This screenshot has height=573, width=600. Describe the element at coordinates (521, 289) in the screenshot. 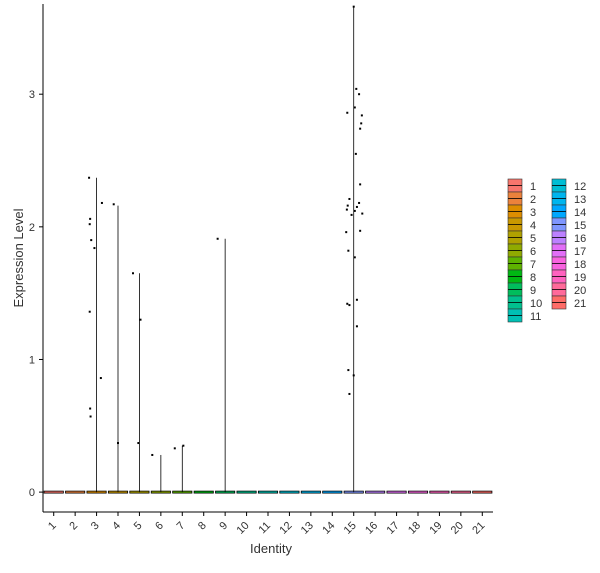

I see `legend-item-9: 9` at that location.